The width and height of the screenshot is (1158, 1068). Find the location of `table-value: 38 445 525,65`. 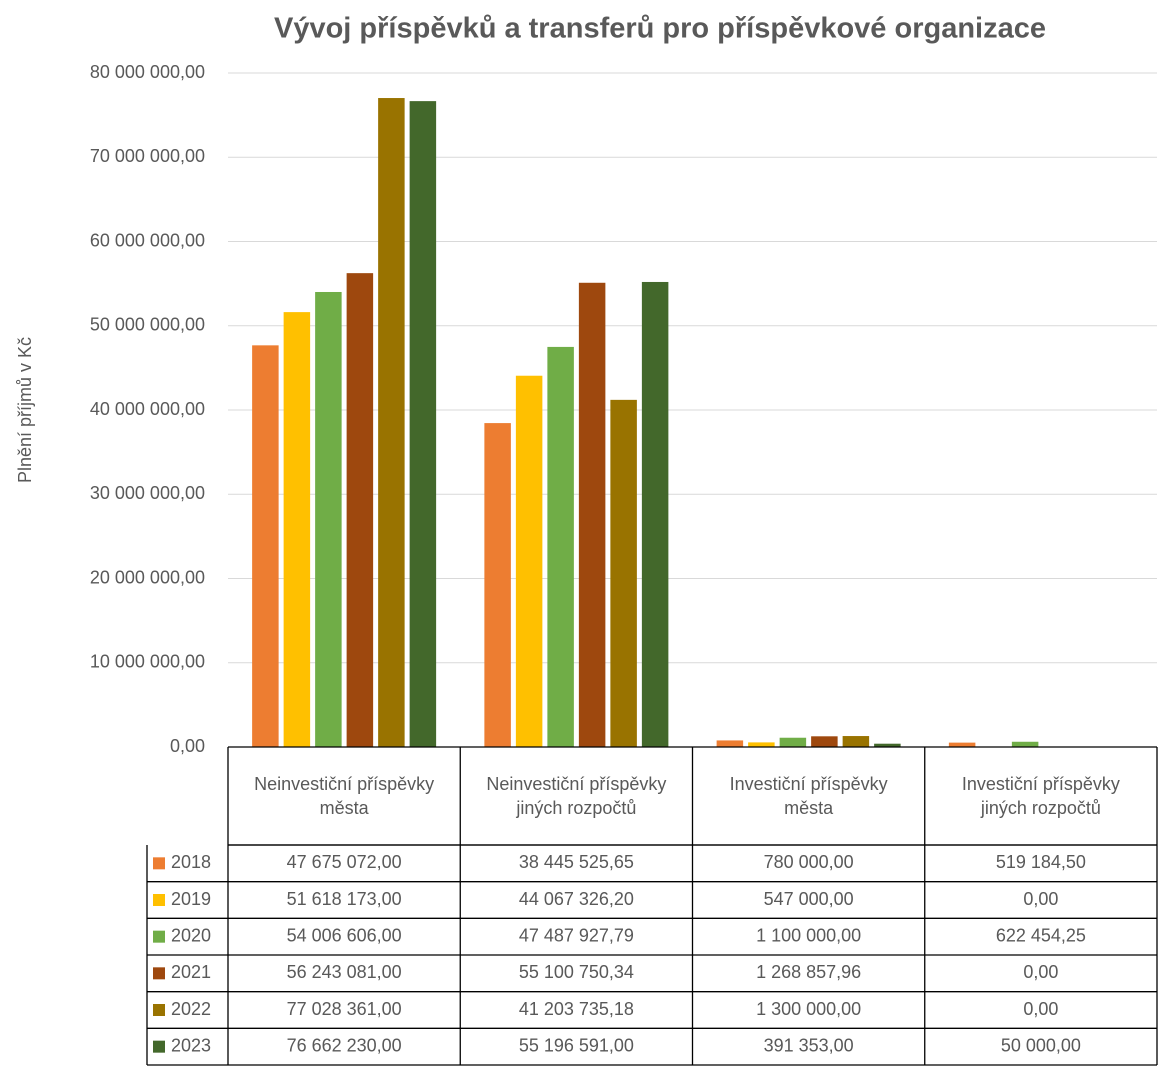

table-value: 38 445 525,65 is located at coordinates (576, 862).